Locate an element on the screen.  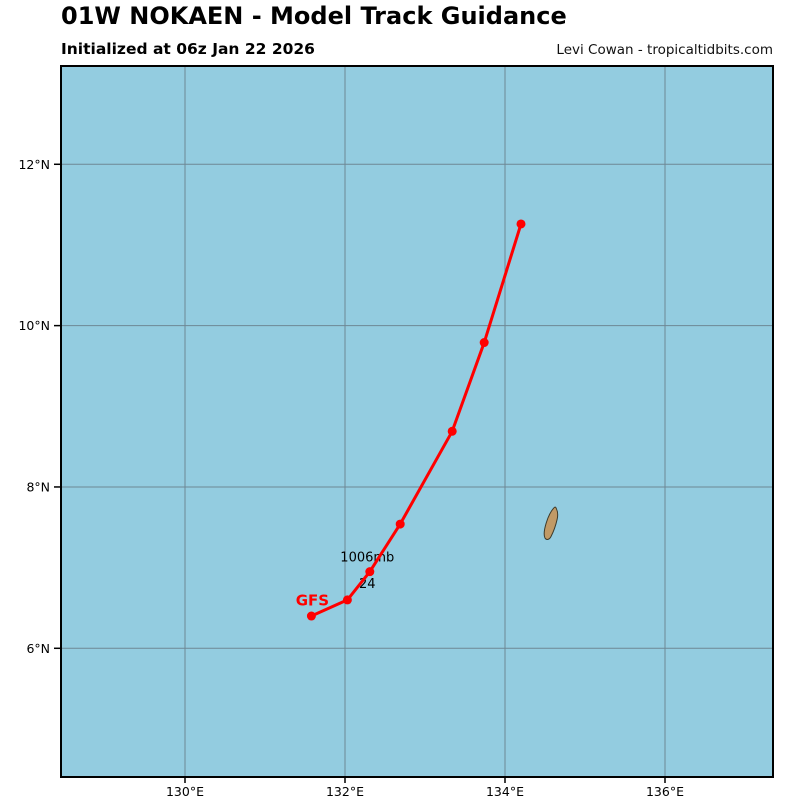
x-axis-label: 130°E is located at coordinates (185, 791).